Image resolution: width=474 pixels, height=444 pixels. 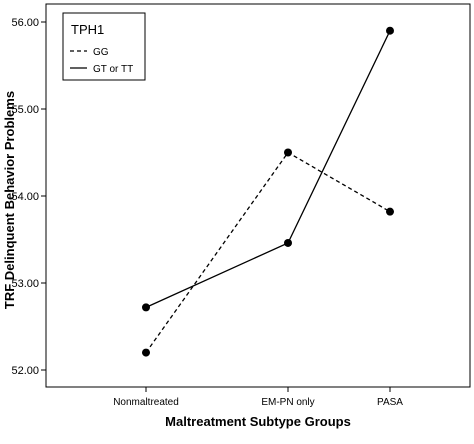 What do you see at coordinates (258, 421) in the screenshot?
I see `x-axis-label: Maltreatment Subtype Groups` at bounding box center [258, 421].